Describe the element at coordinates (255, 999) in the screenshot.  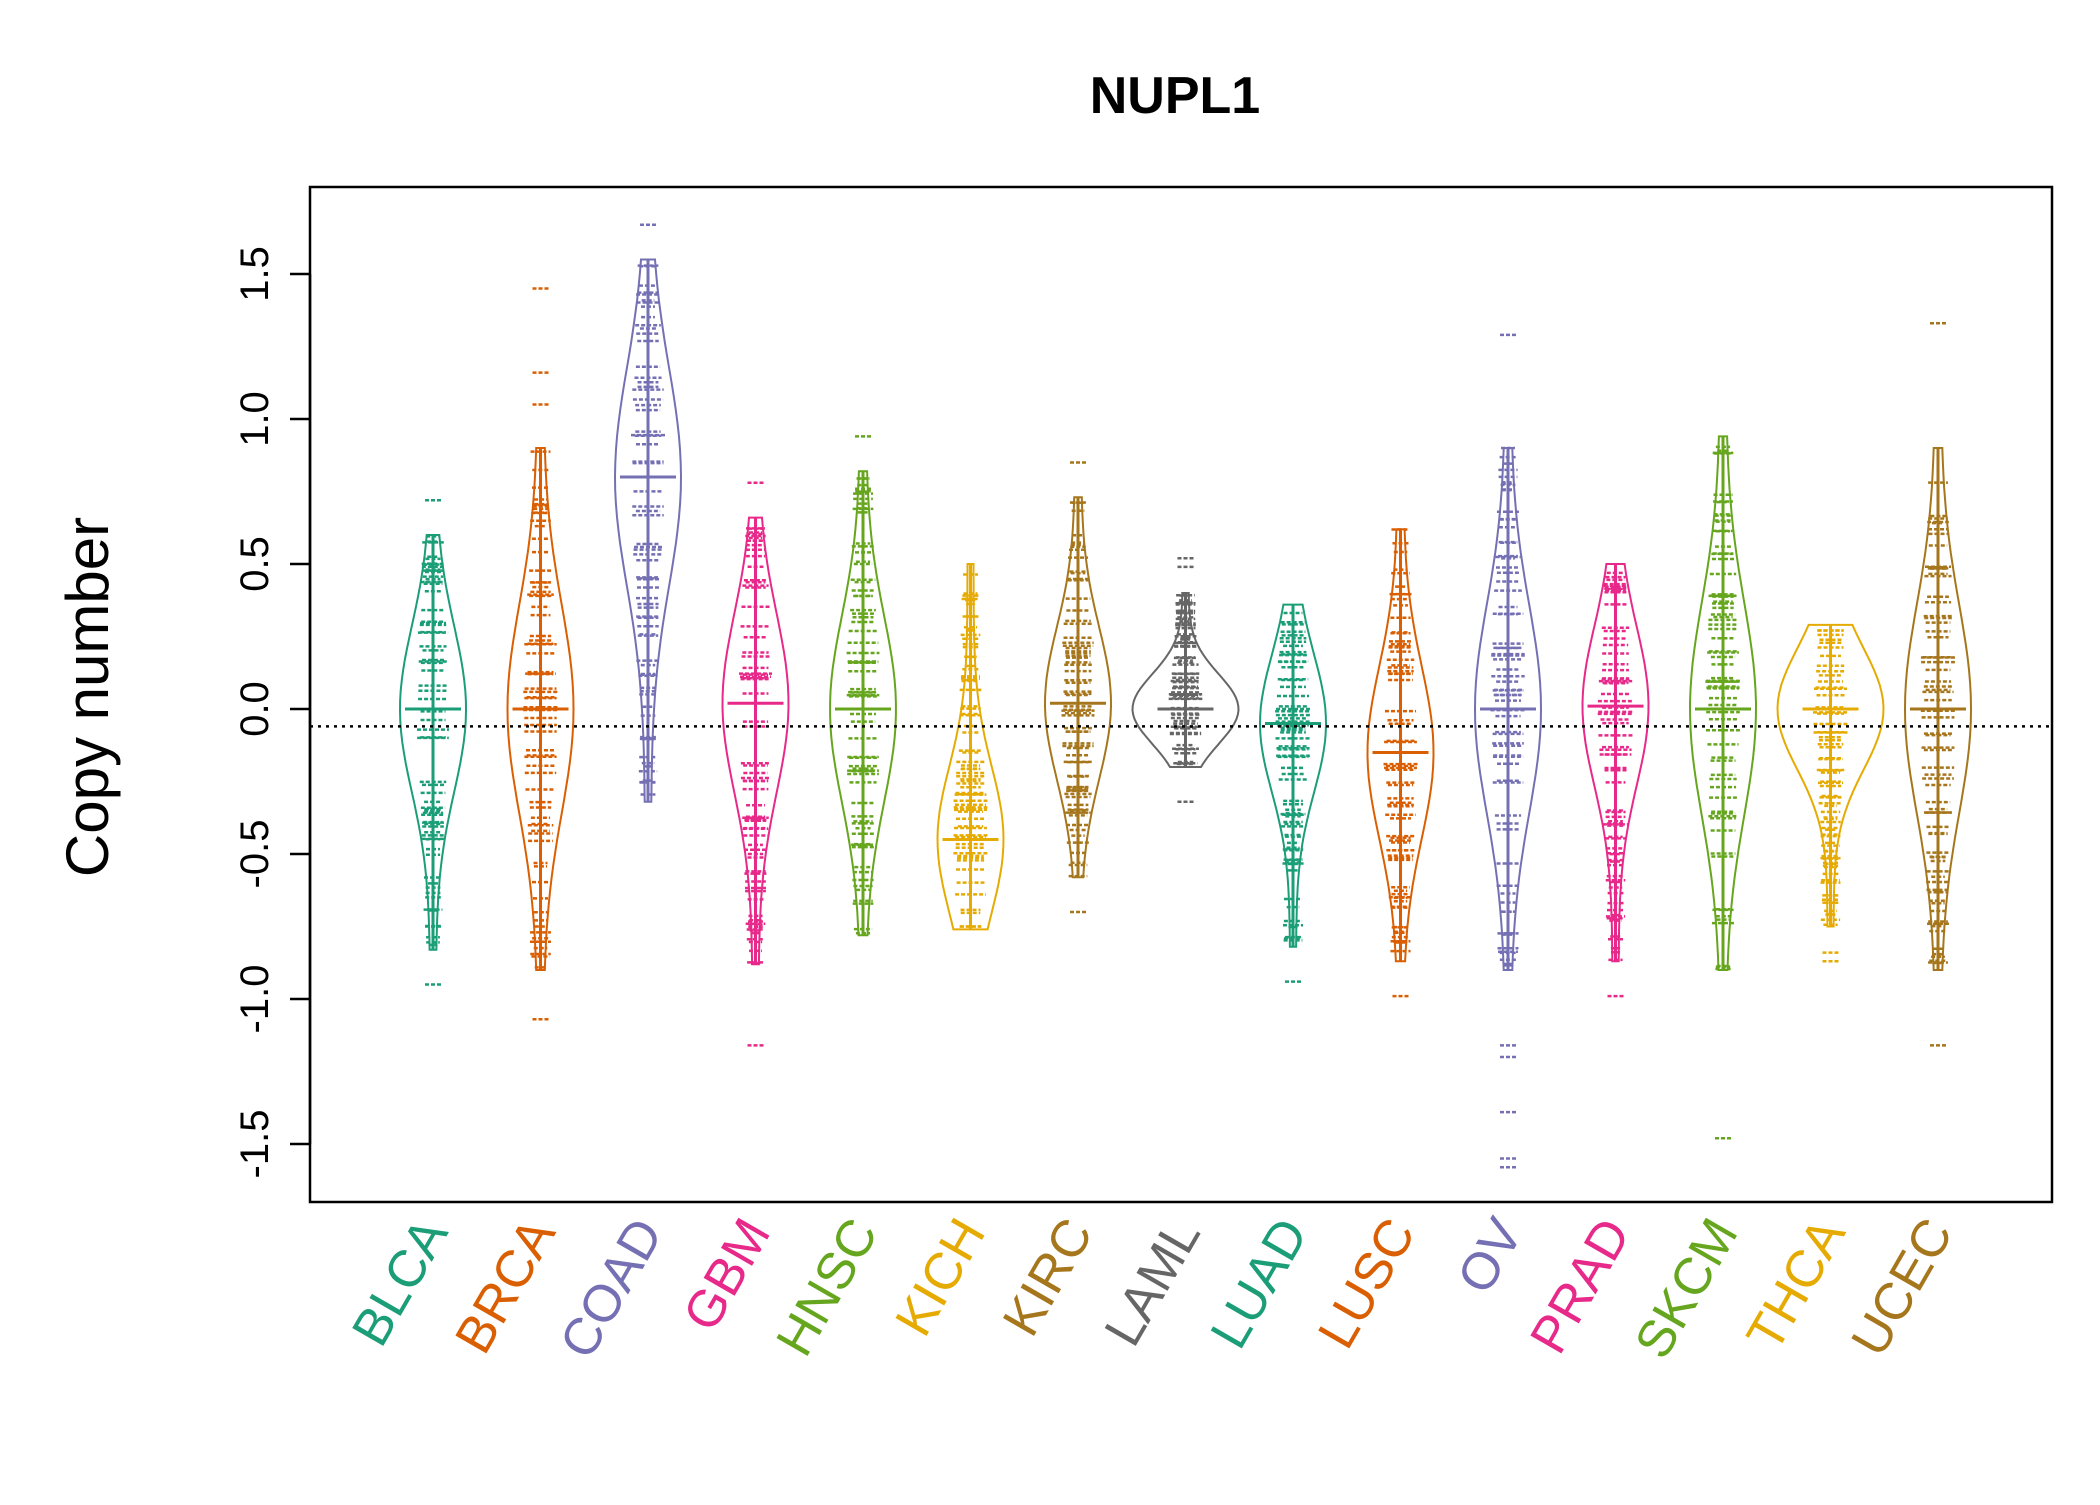
I see `y-tick-label: -1.0` at that location.